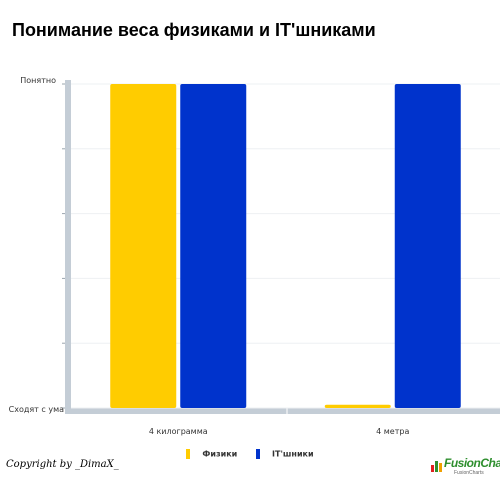  What do you see at coordinates (250, 454) in the screenshot?
I see `legend: Физики IT'шники` at bounding box center [250, 454].